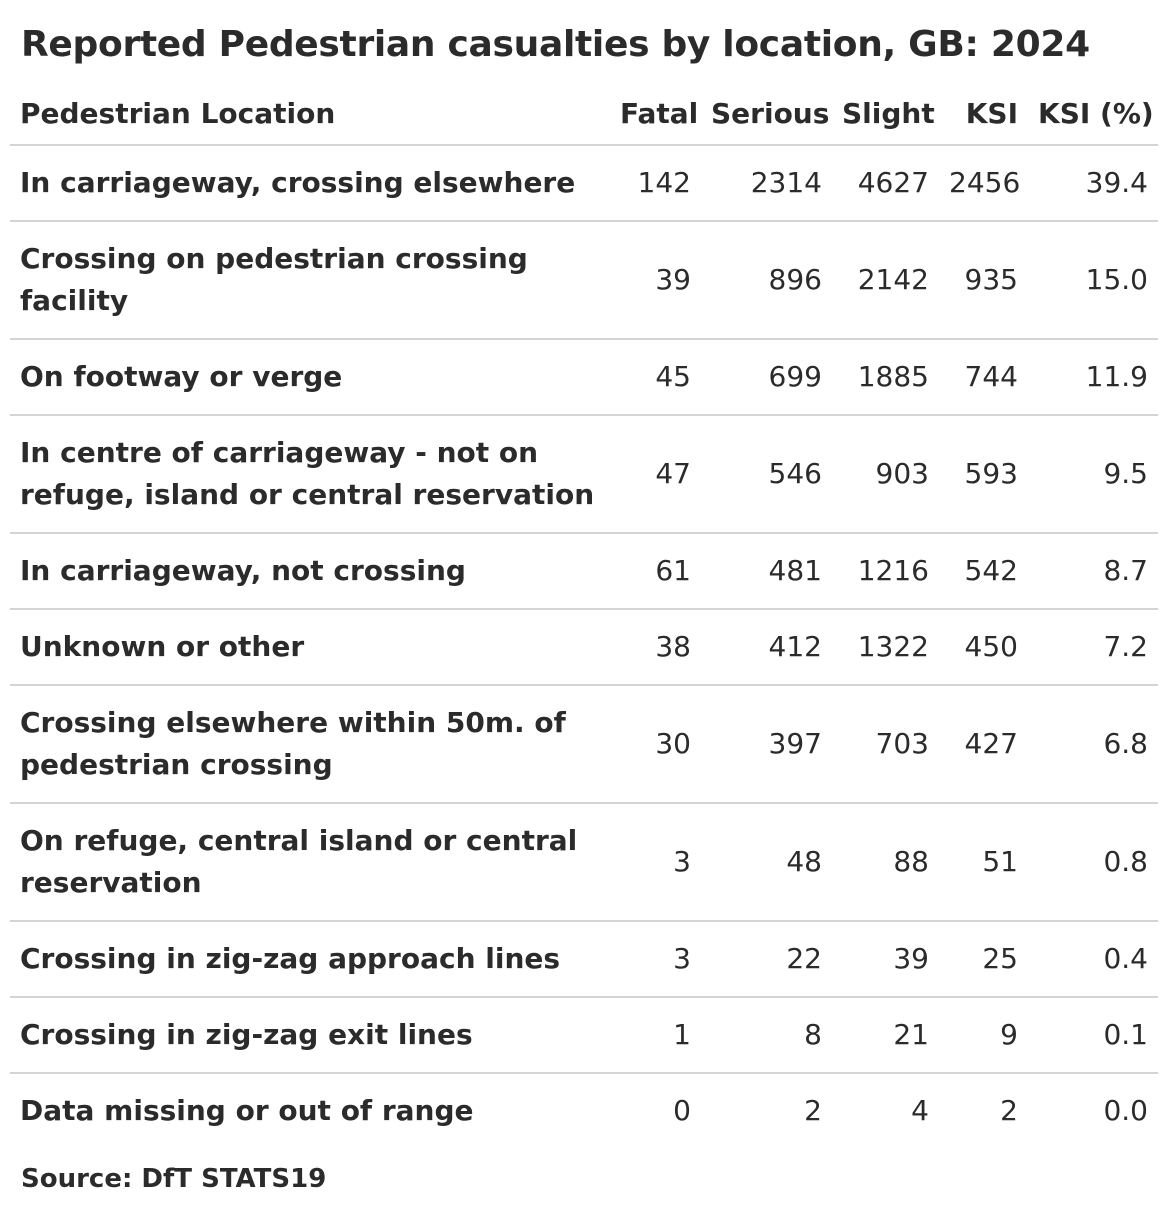 This screenshot has height=1218, width=1166. What do you see at coordinates (310, 280) in the screenshot?
I see `cell-location: Crossing on pedestrian crossing facility` at bounding box center [310, 280].